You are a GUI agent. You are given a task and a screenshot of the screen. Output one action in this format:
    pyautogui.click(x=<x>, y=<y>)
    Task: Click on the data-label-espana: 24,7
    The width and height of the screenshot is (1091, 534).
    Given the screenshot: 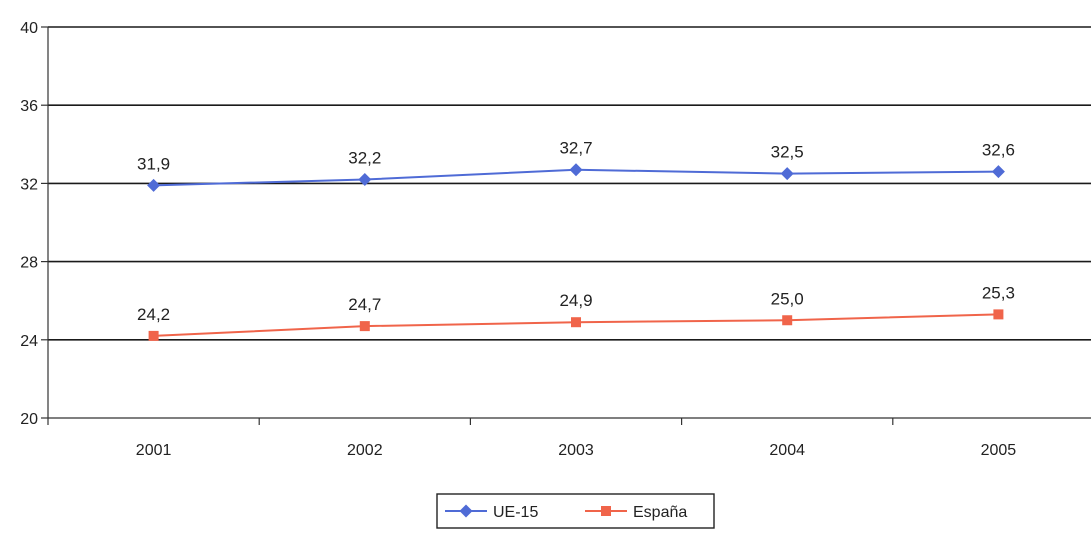 What is the action you would take?
    pyautogui.click(x=364, y=304)
    